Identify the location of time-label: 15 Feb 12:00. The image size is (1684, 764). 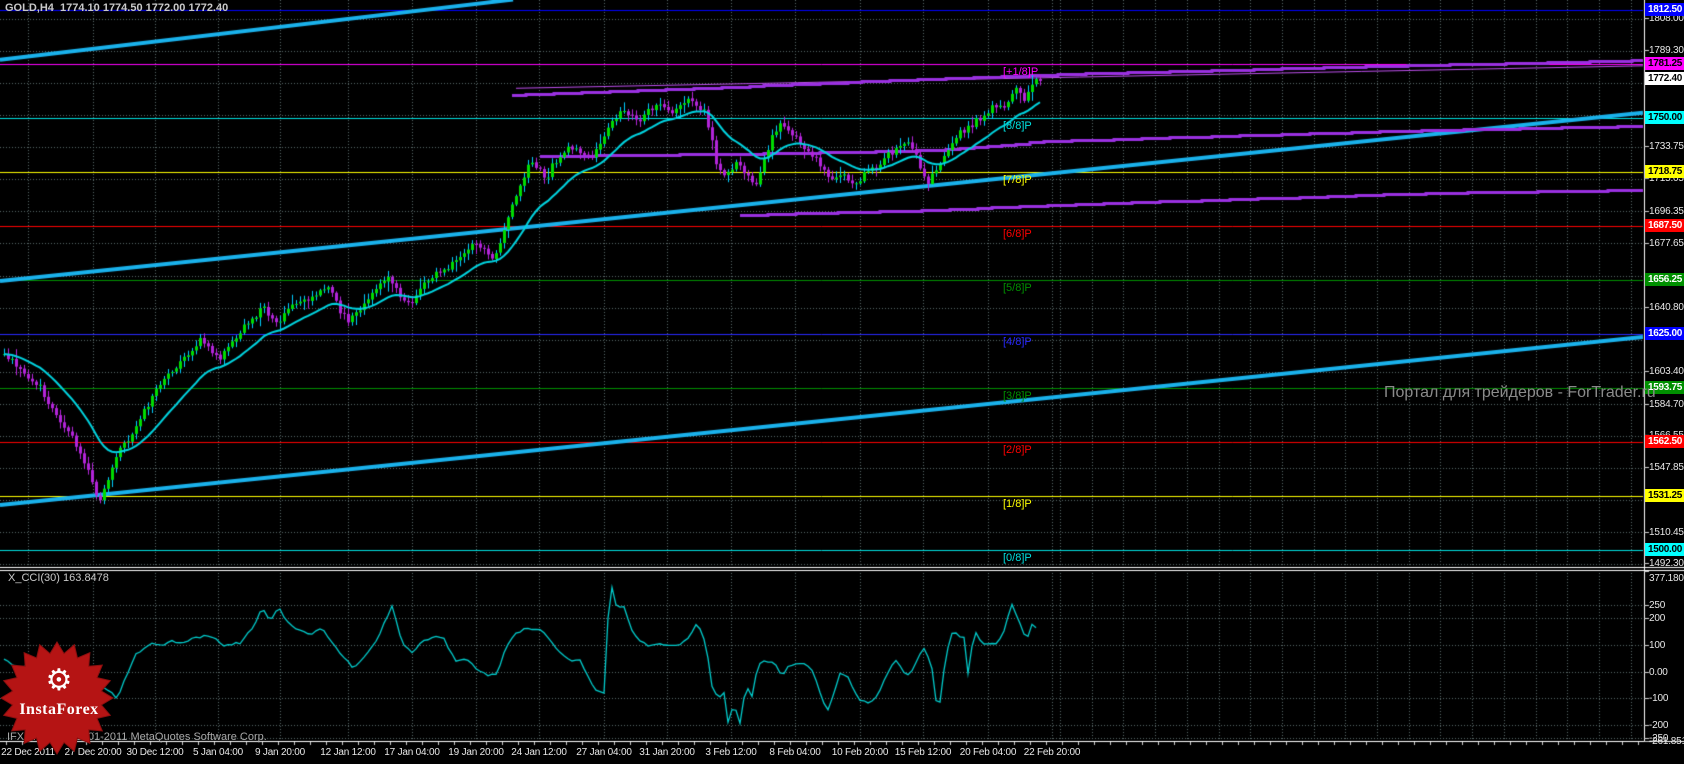
(923, 752).